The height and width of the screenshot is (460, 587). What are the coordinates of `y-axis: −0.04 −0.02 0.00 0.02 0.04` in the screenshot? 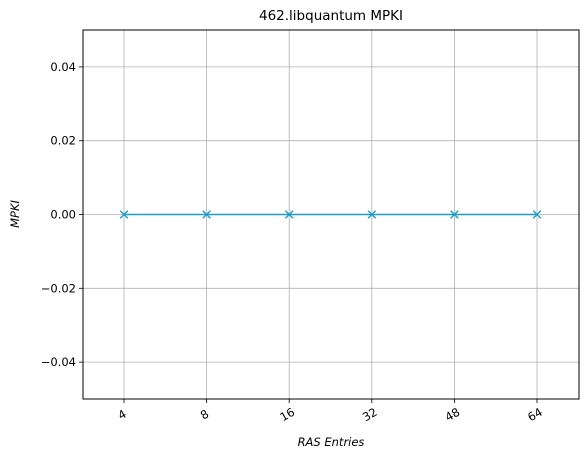 It's located at (62, 214).